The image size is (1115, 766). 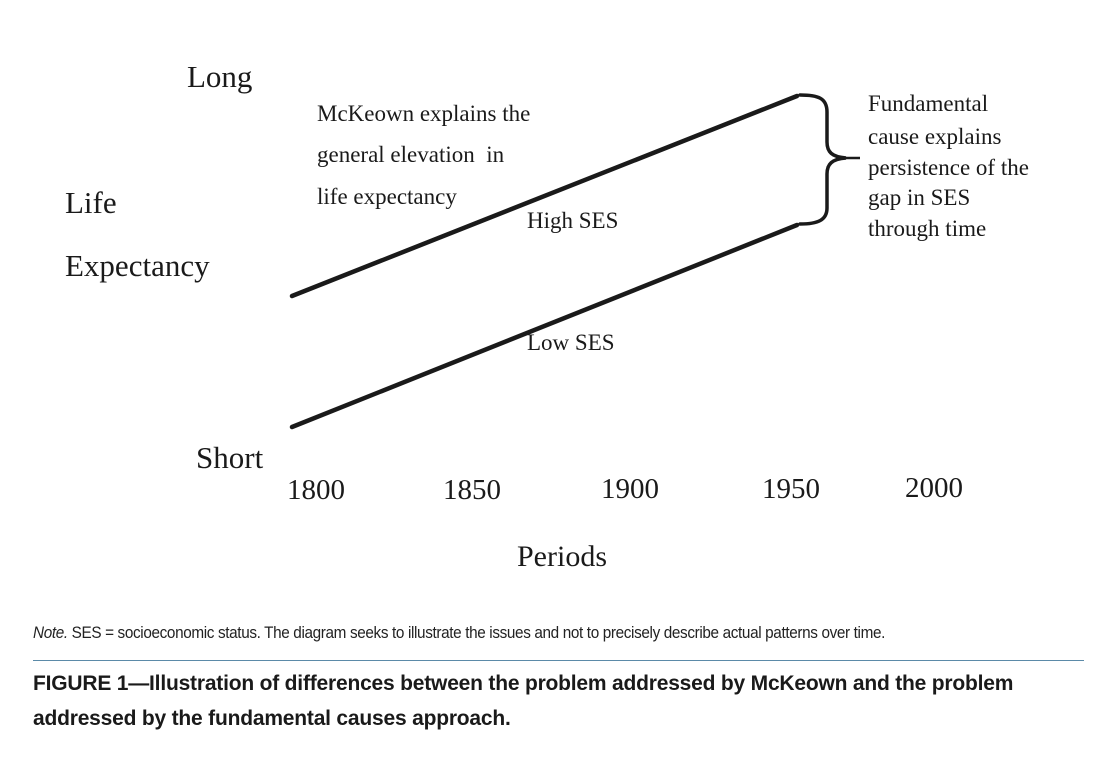 What do you see at coordinates (544, 196) in the screenshot?
I see `high-ses-line` at bounding box center [544, 196].